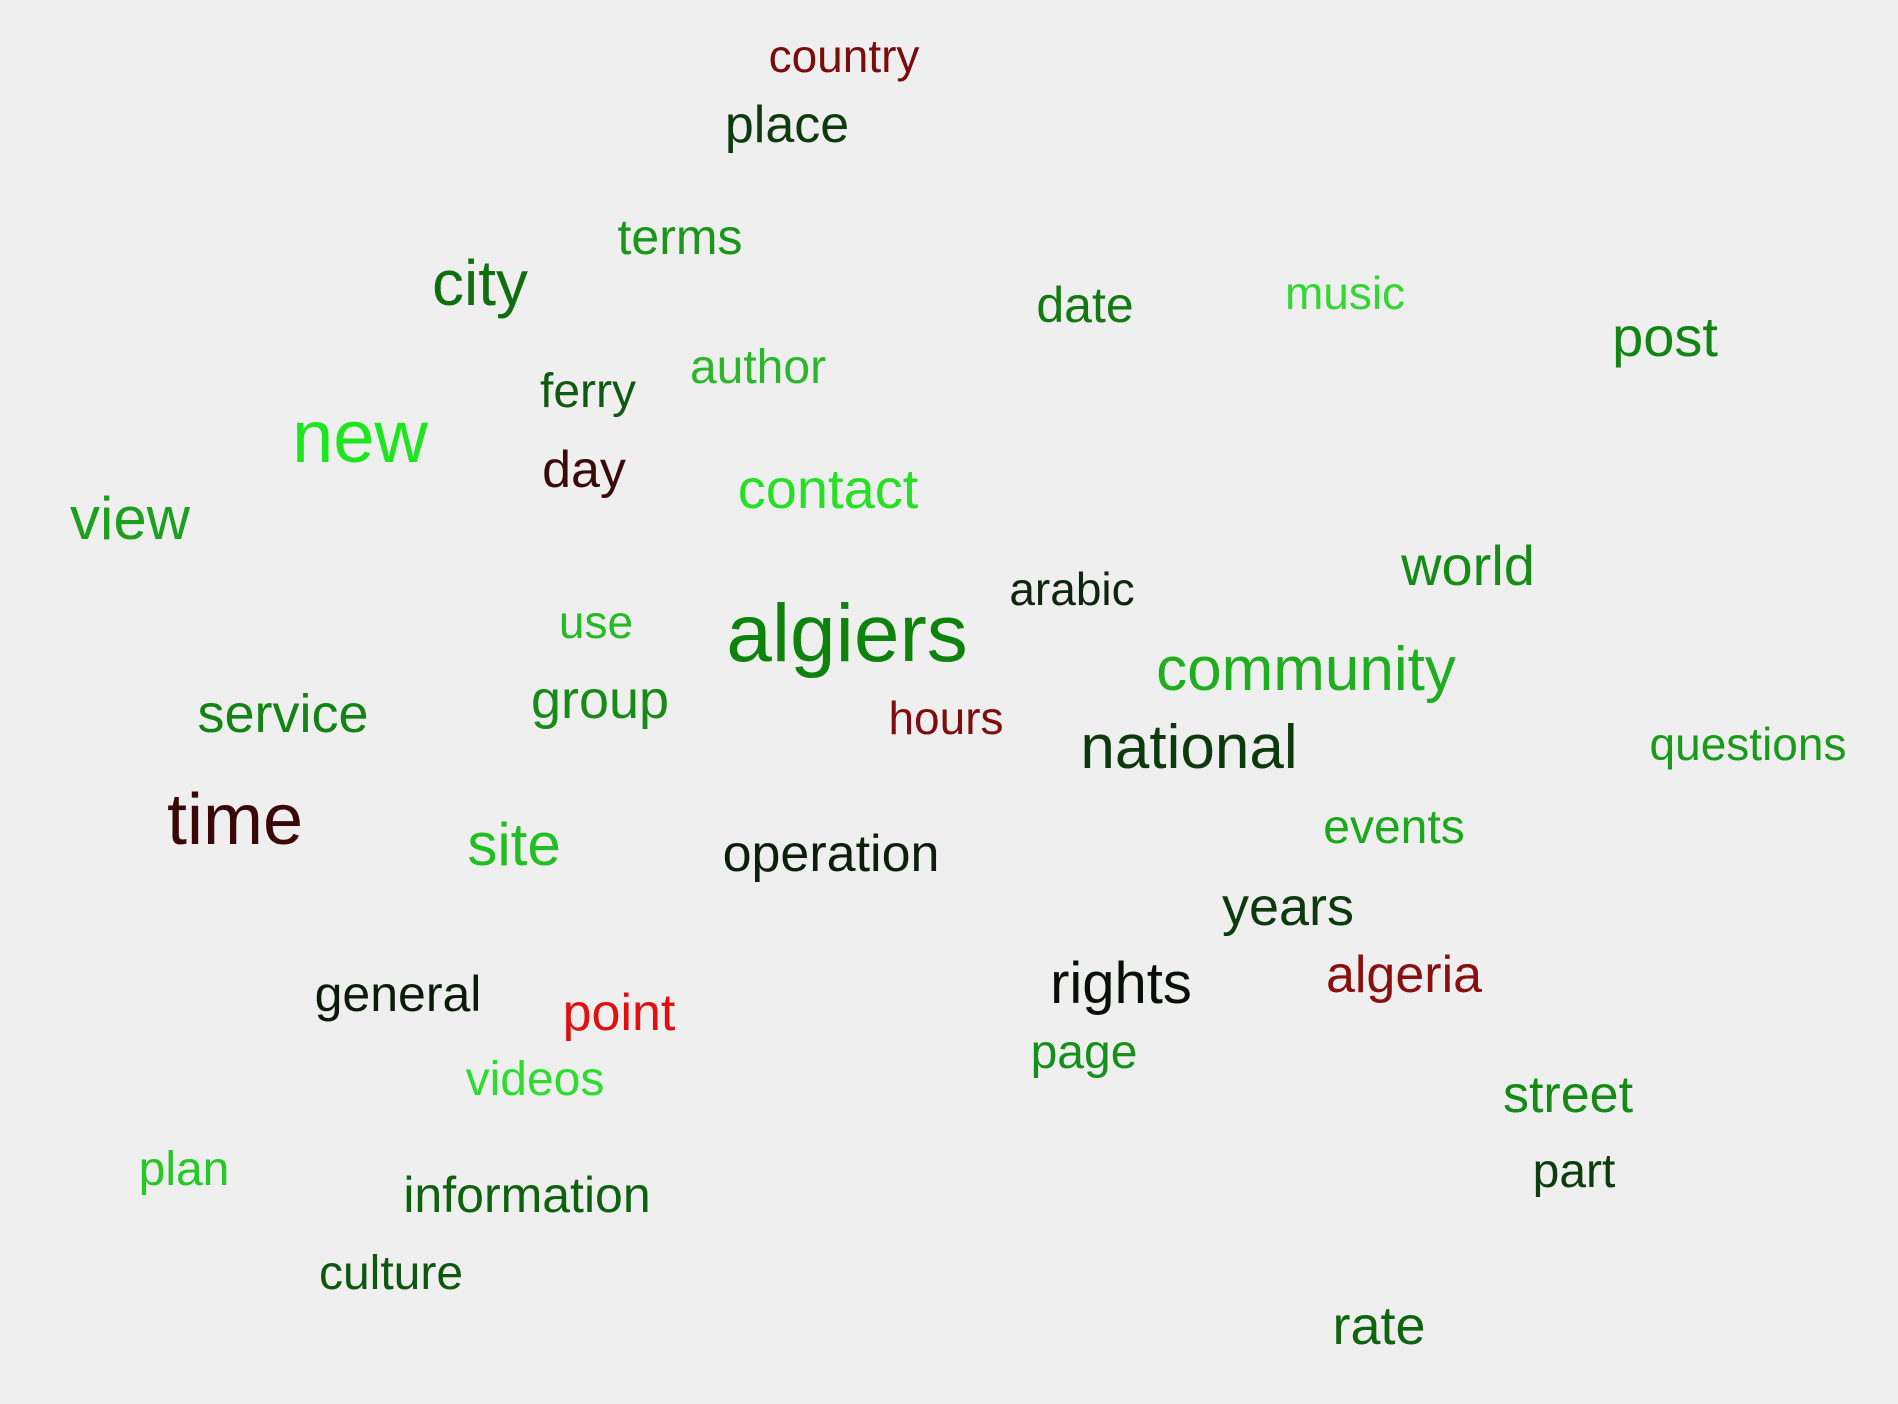 This screenshot has height=1404, width=1898. I want to click on word-post: post, so click(1665, 336).